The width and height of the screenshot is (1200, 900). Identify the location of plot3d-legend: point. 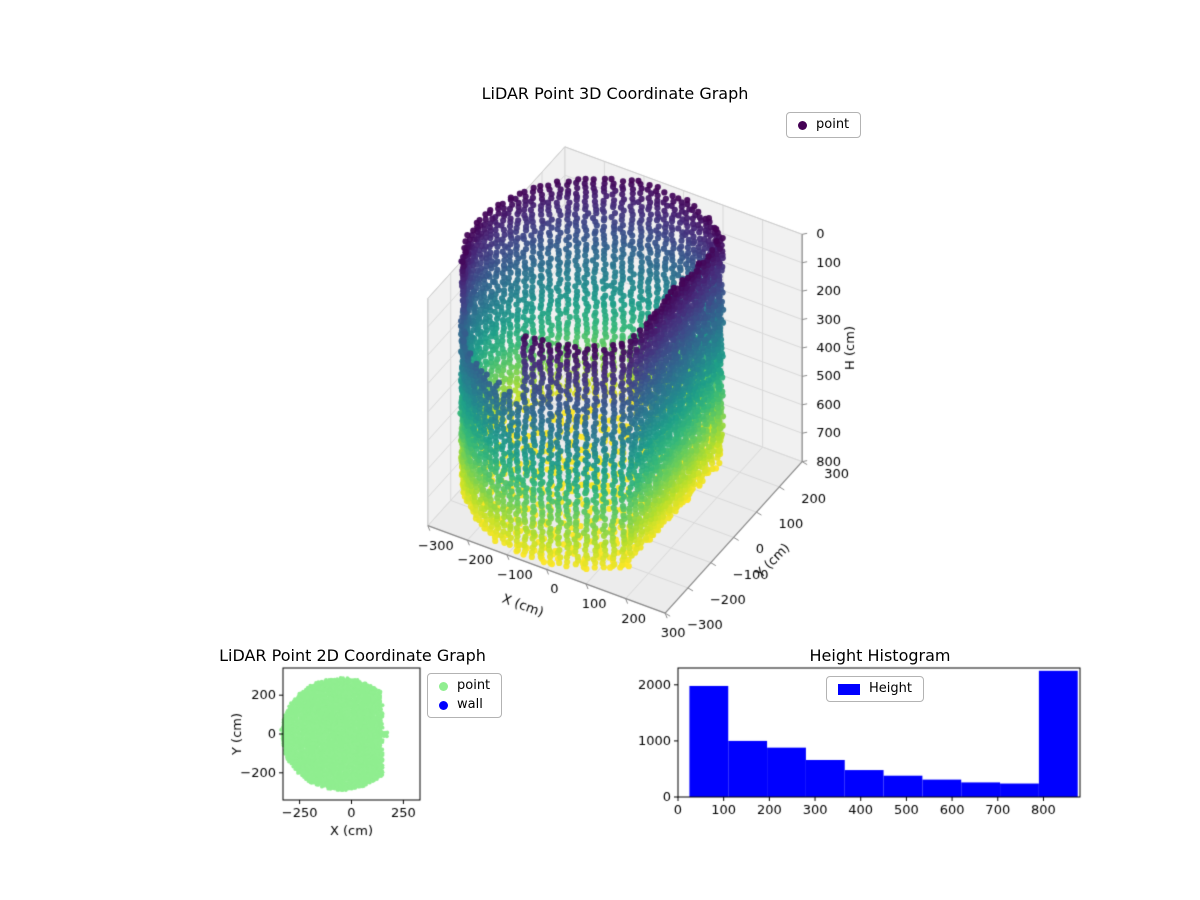
(824, 125).